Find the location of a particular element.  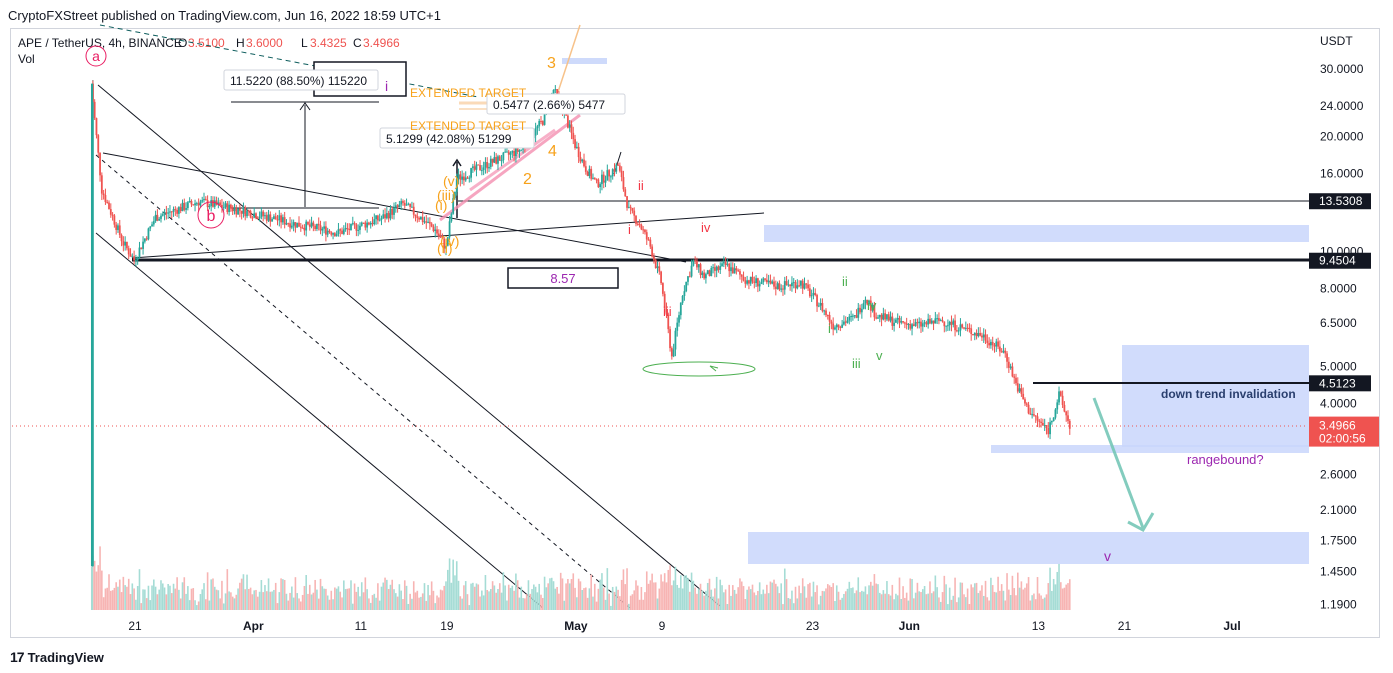

tradingview-logo: 17 TradingView is located at coordinates (57, 657).